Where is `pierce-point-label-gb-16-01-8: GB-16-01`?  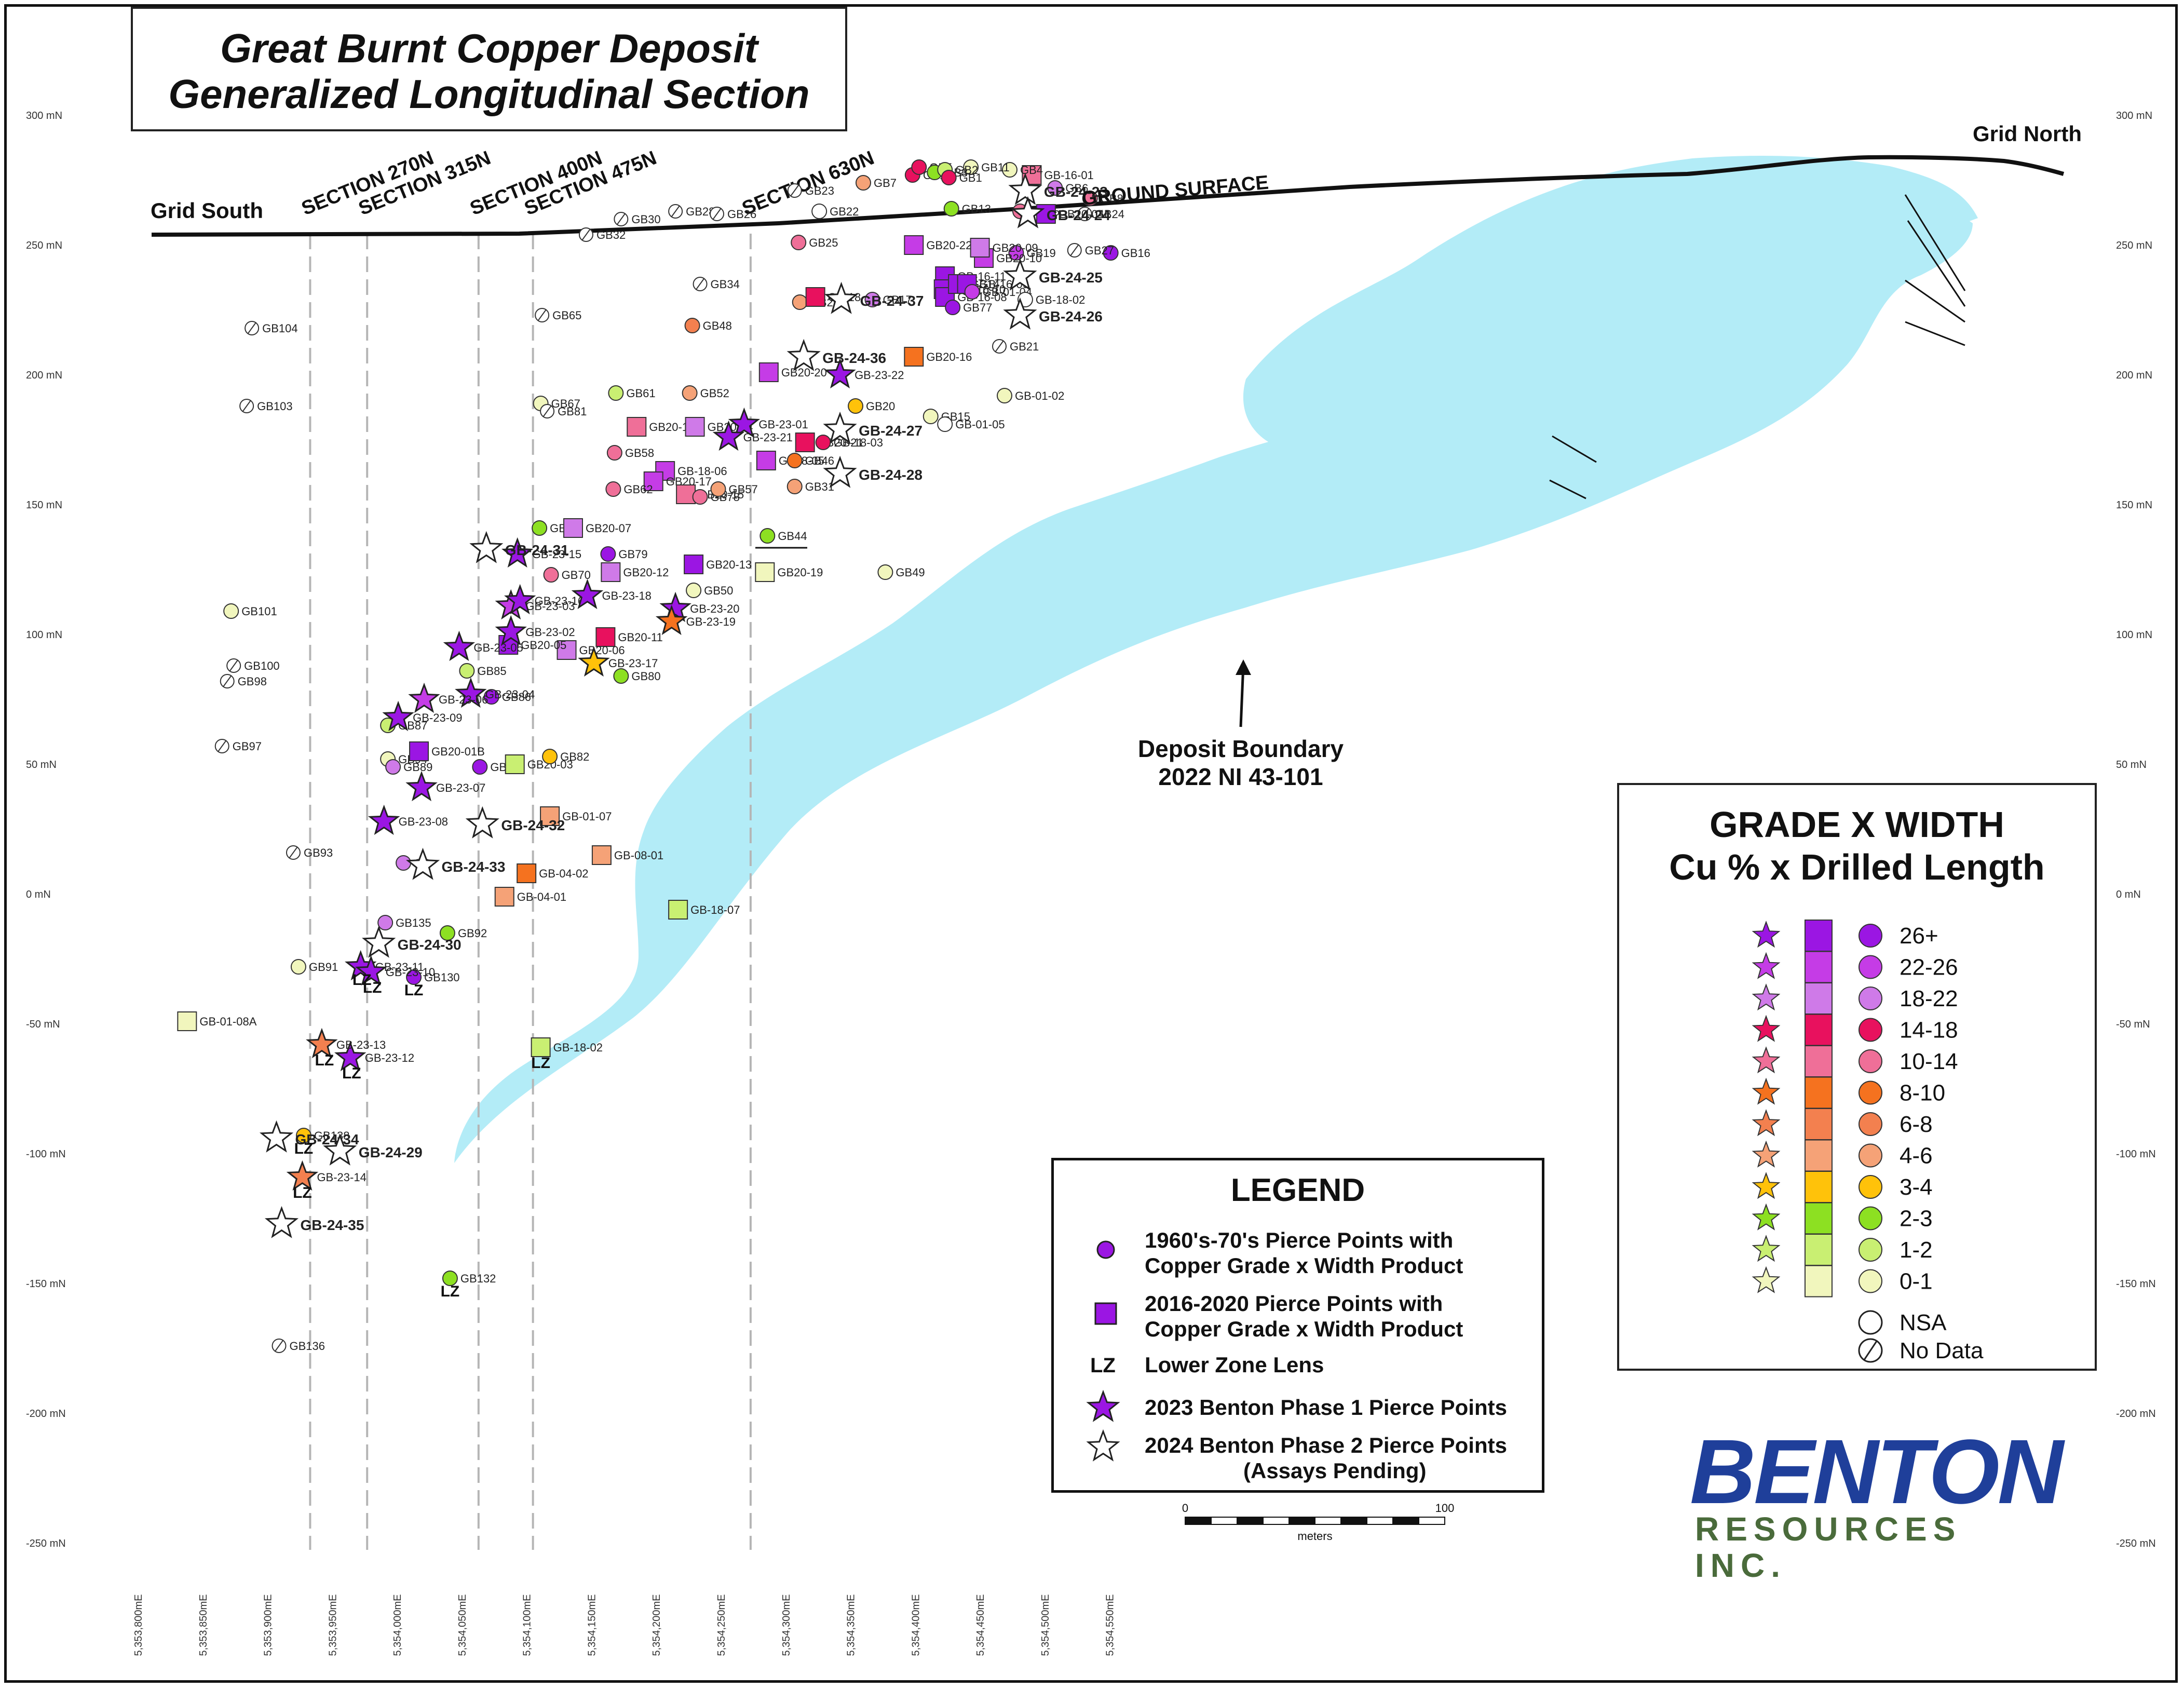 pierce-point-label-gb-16-01-8: GB-16-01 is located at coordinates (1068, 175).